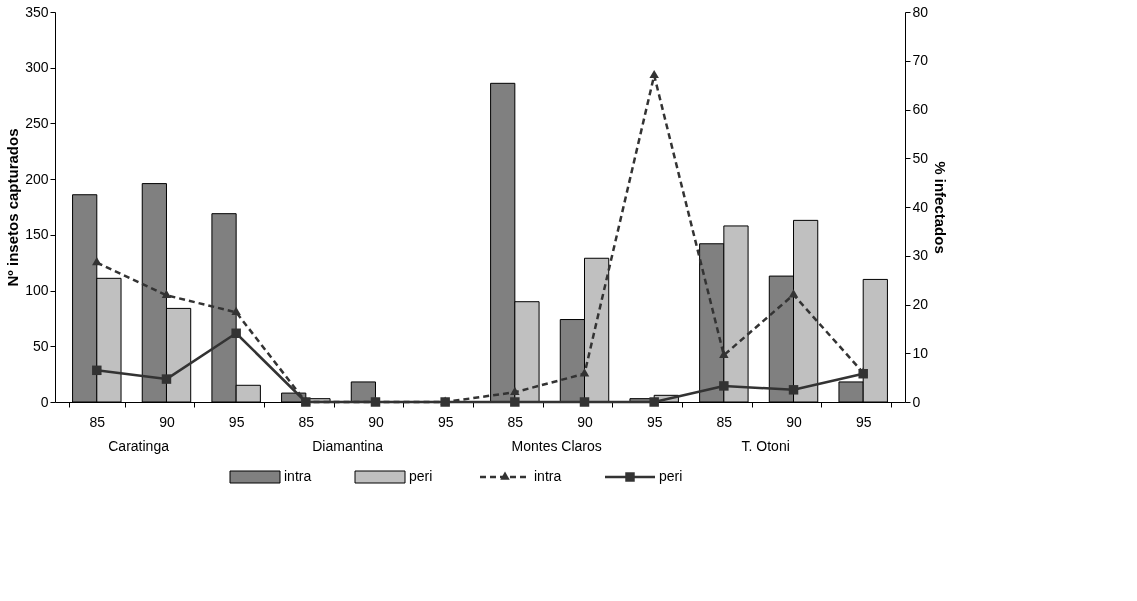 This screenshot has height=601, width=1137. I want to click on y2-axis-title: % infectados, so click(941, 207).